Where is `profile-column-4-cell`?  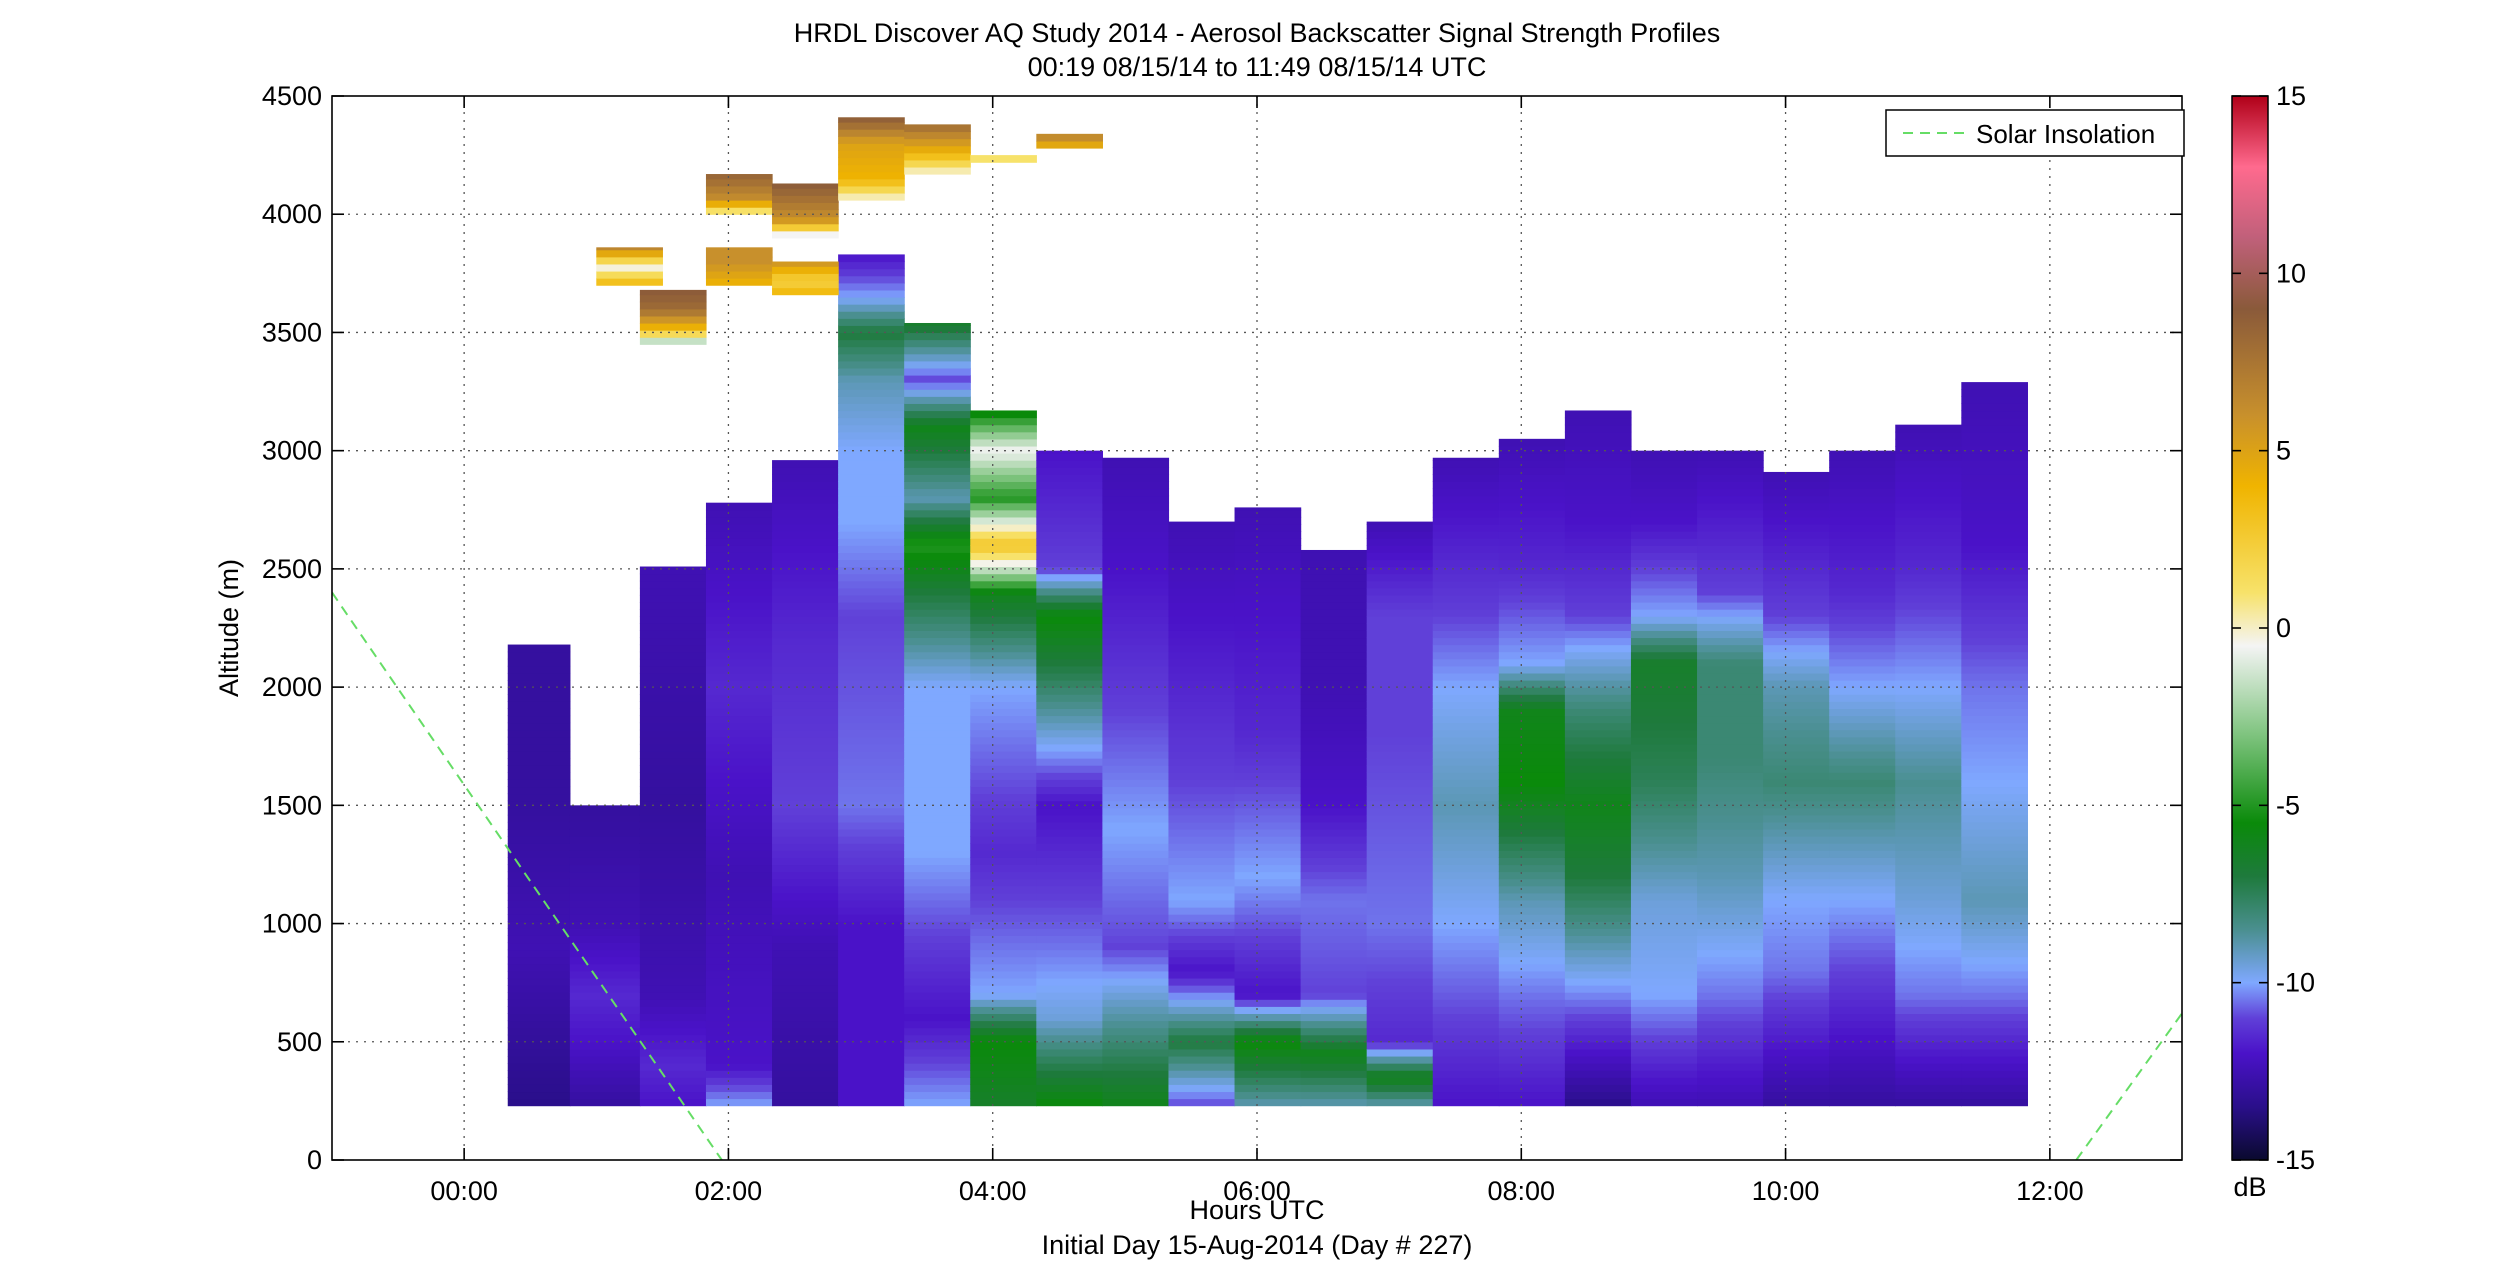
profile-column-4-cell is located at coordinates (805, 939).